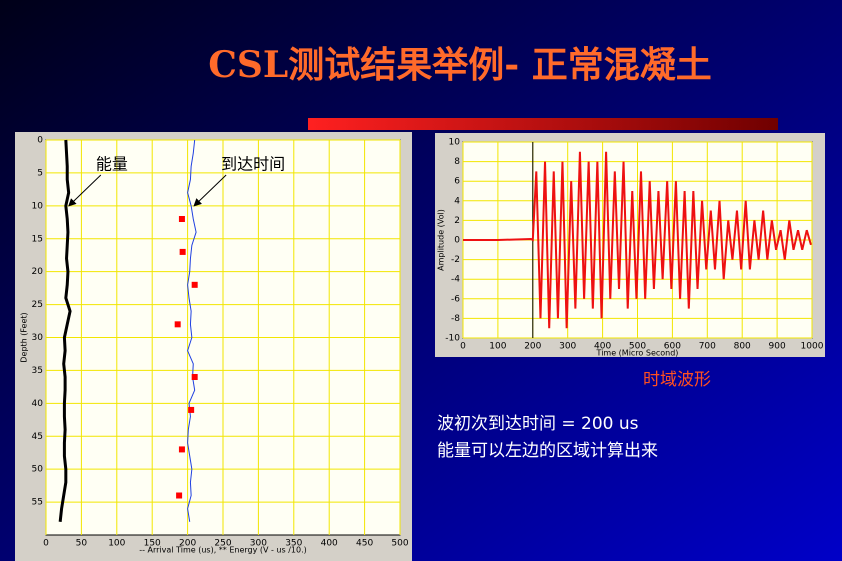  I want to click on y-tick-label: 4, so click(457, 201).